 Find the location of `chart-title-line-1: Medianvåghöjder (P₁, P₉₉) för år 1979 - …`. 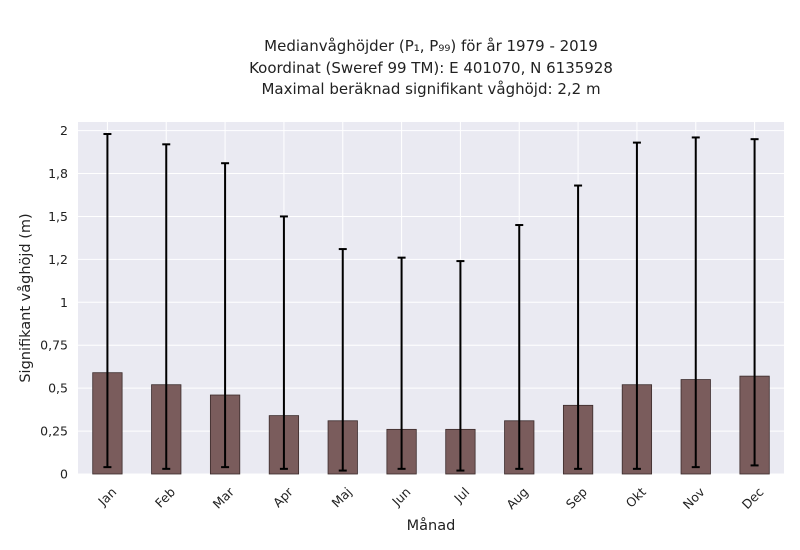

chart-title-line-1: Medianvåghöjder (P₁, P₉₉) för år 1979 - … is located at coordinates (431, 46).